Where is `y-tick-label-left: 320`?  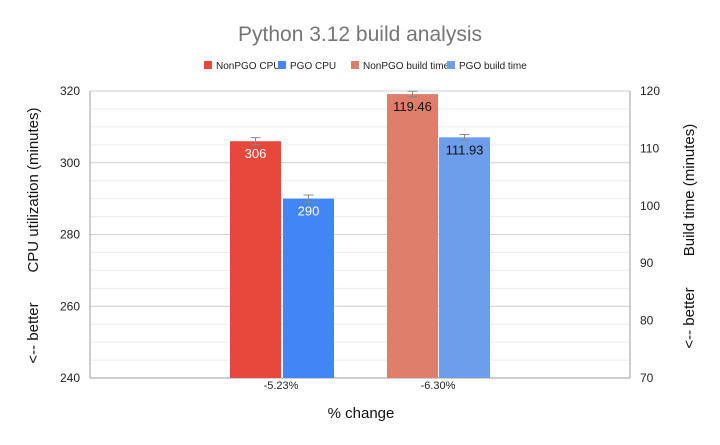
y-tick-label-left: 320 is located at coordinates (70, 91).